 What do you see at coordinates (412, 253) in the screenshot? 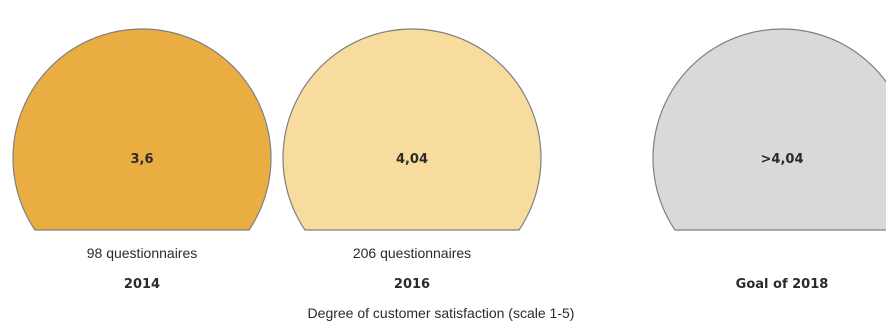
I see `questionnaire-count-label: 206 questionnaires` at bounding box center [412, 253].